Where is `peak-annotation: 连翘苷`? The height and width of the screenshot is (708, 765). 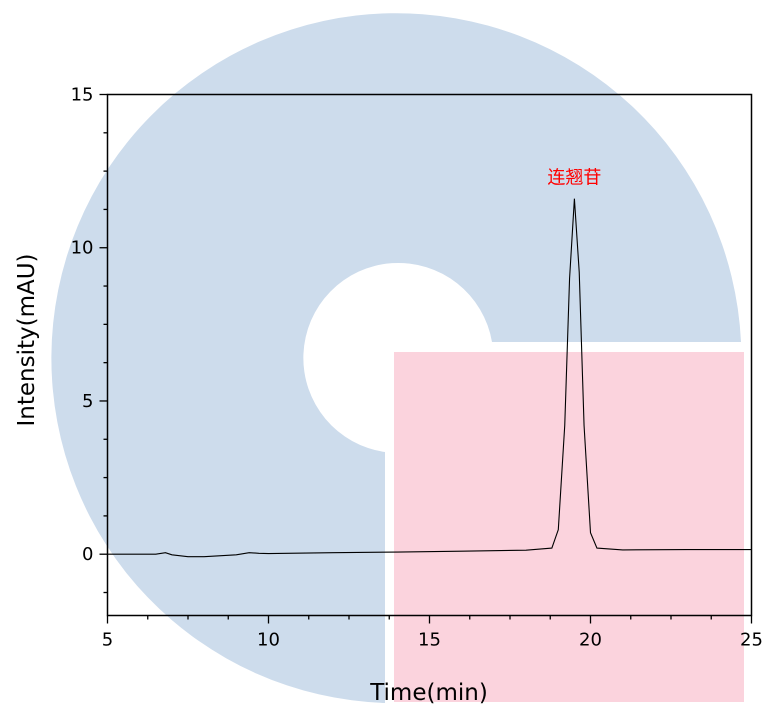 peak-annotation: 连翘苷 is located at coordinates (574, 177).